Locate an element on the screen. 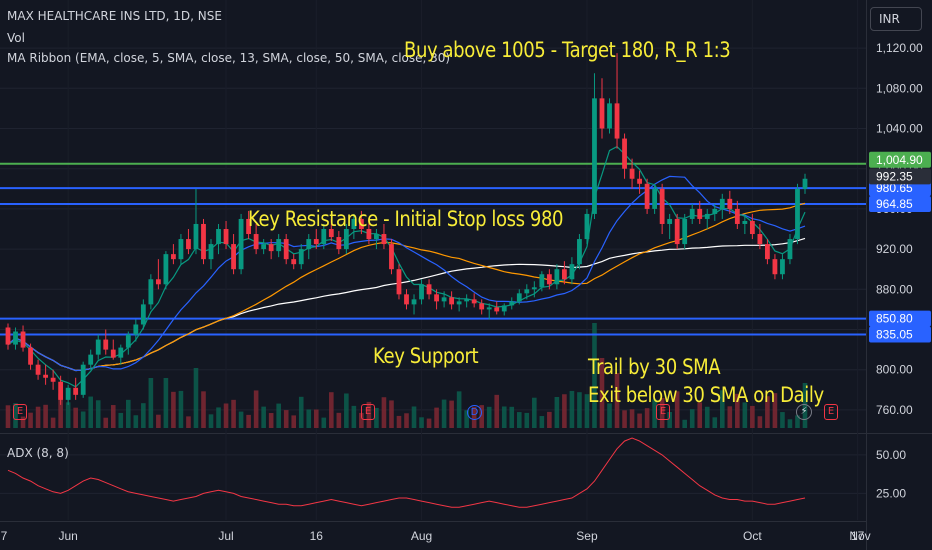 The width and height of the screenshot is (932, 550). resistance-line-lower-label: 964.85 is located at coordinates (894, 204).